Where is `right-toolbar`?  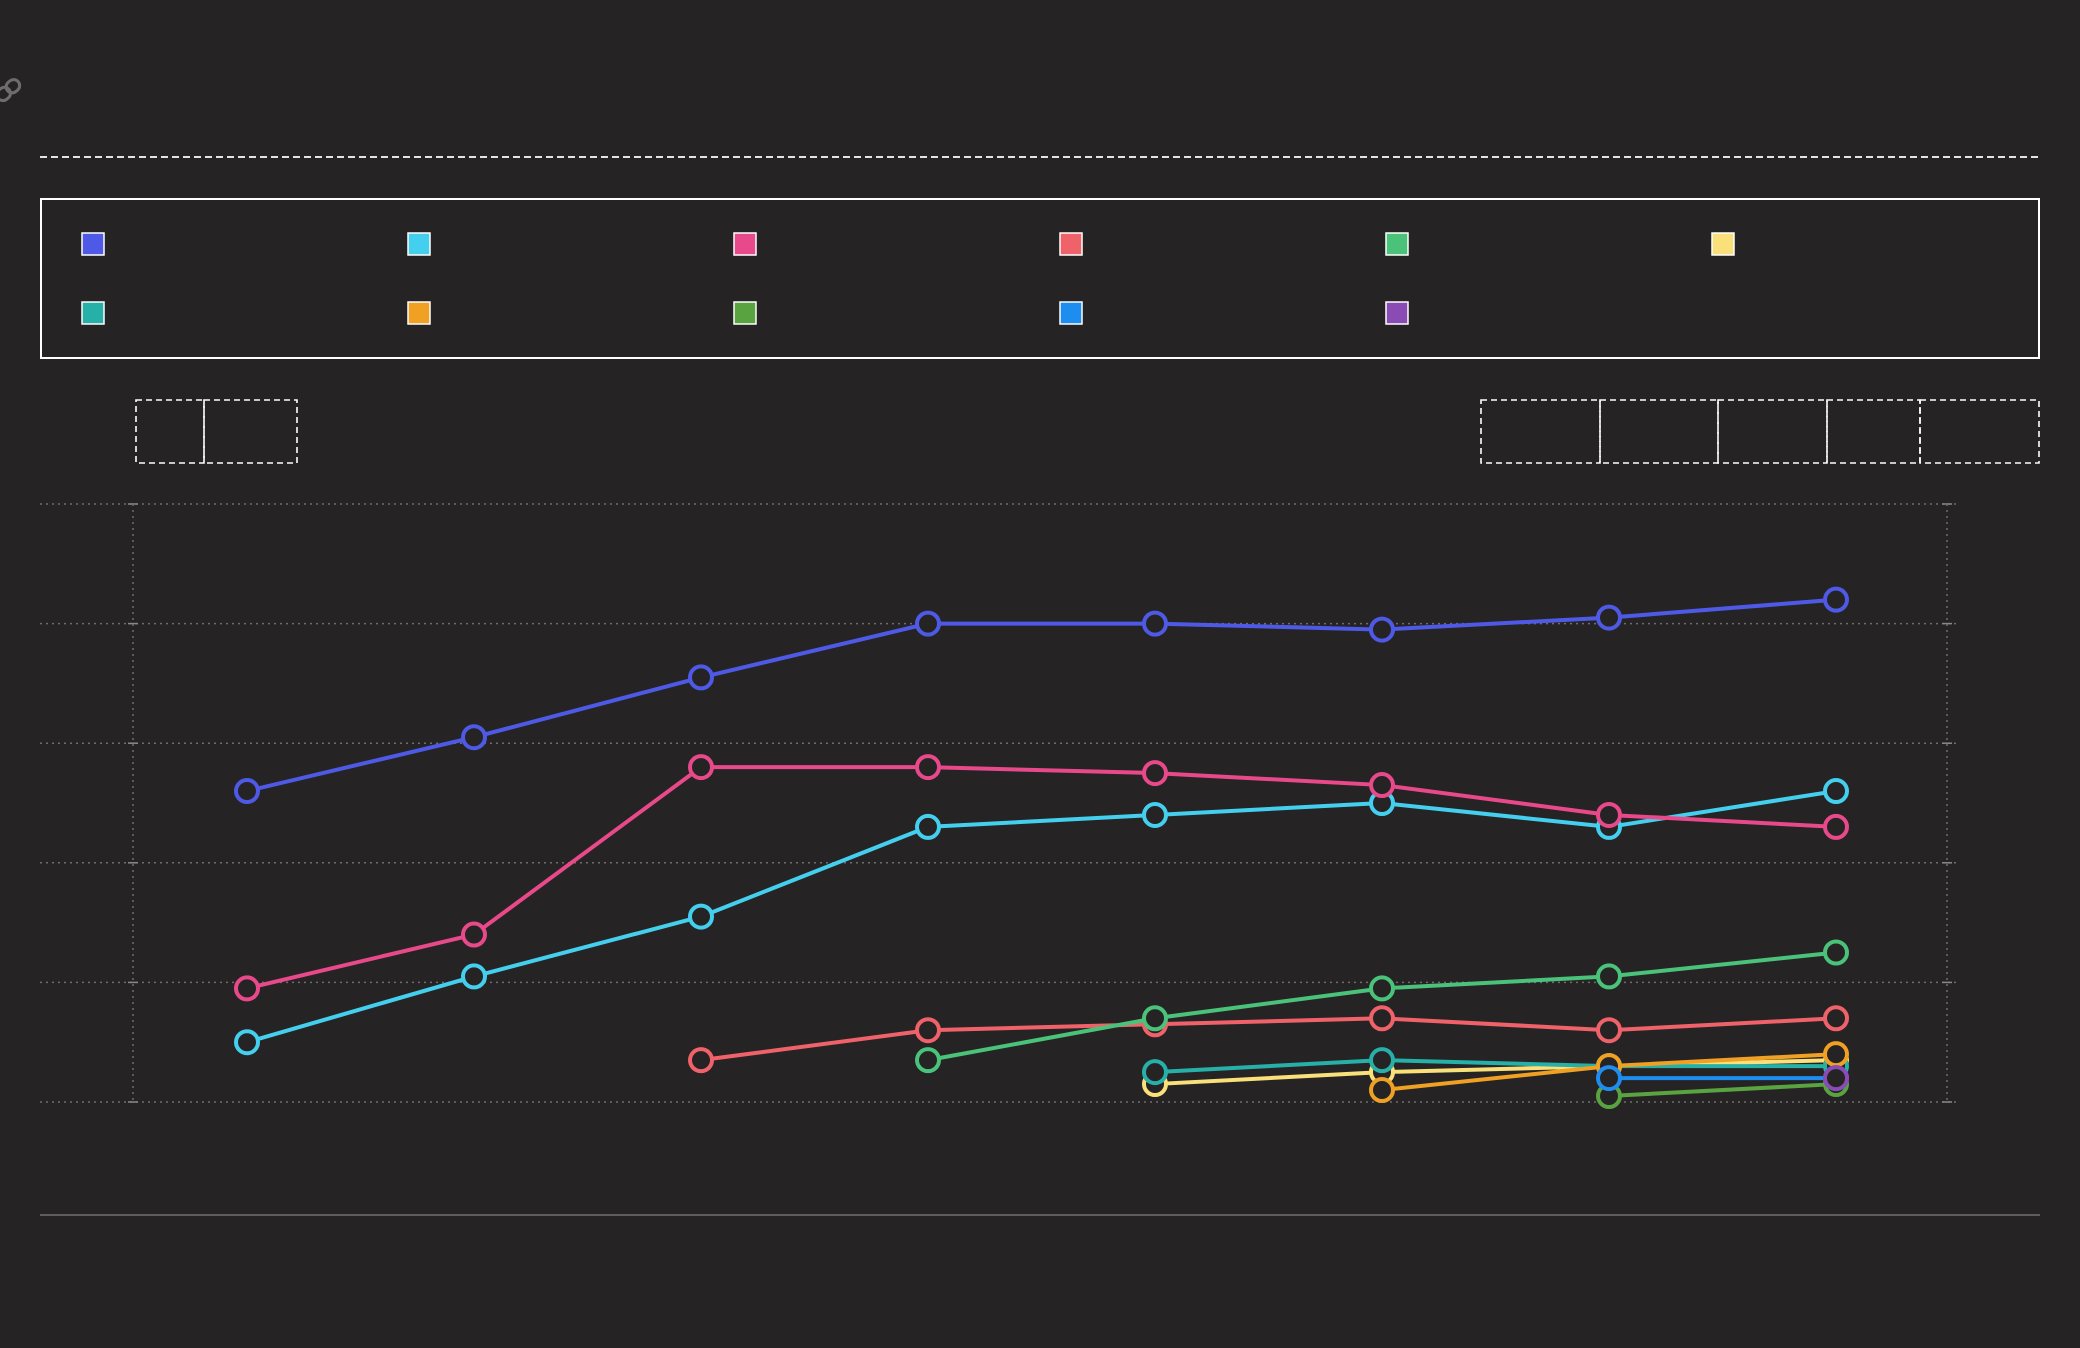
right-toolbar is located at coordinates (1760, 431).